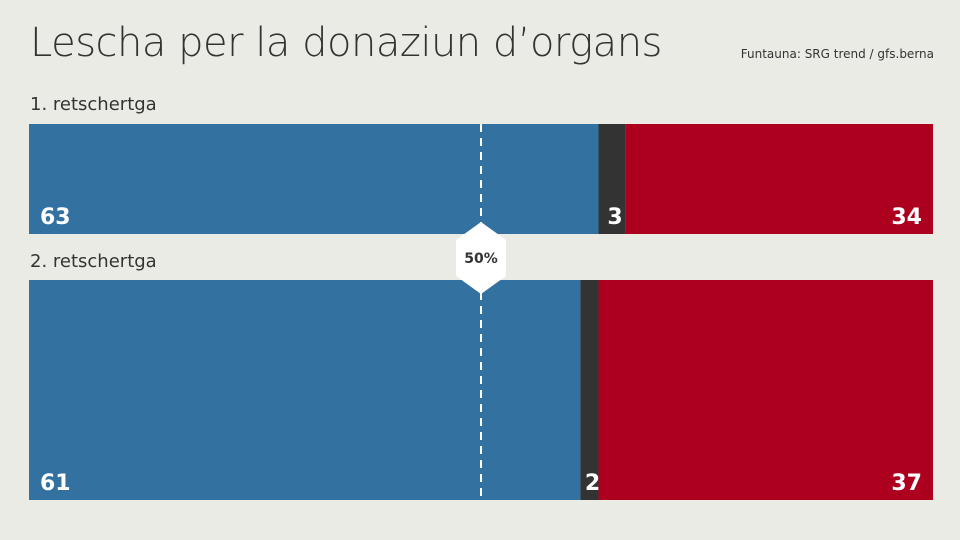  I want to click on row-label-survey-2: 2. retschertga, so click(93, 261).